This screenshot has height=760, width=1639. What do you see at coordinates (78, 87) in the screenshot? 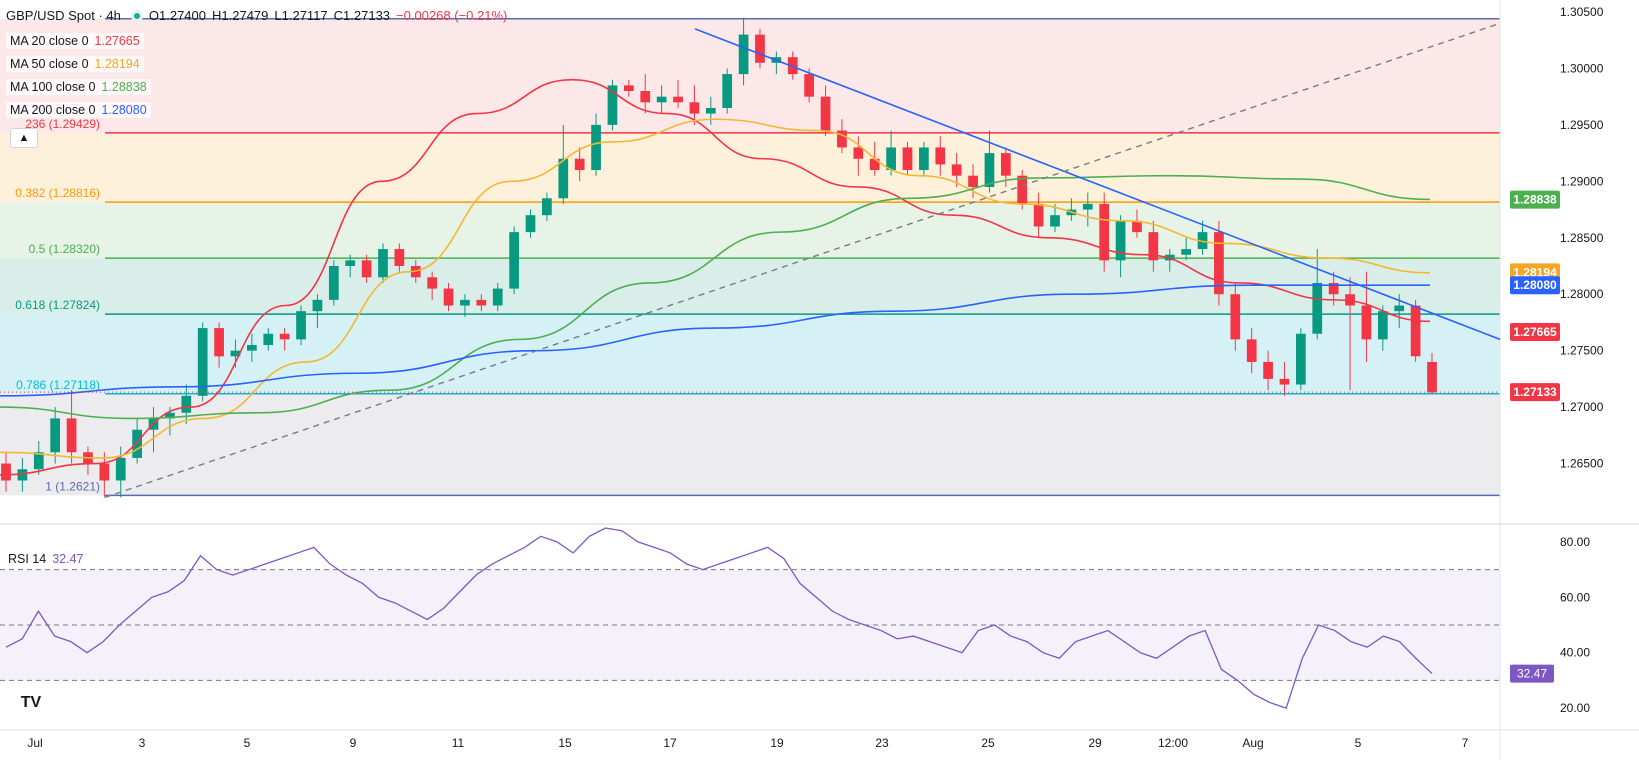
I see `ma100-legend: MA 100 close 0 1.28838` at bounding box center [78, 87].